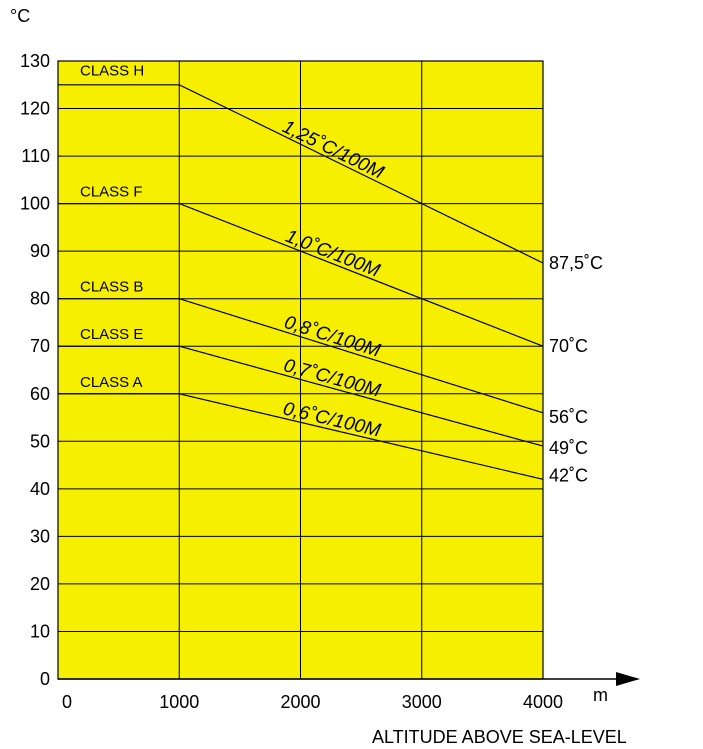  Describe the element at coordinates (40, 536) in the screenshot. I see `y-tick-label-30: 30` at that location.